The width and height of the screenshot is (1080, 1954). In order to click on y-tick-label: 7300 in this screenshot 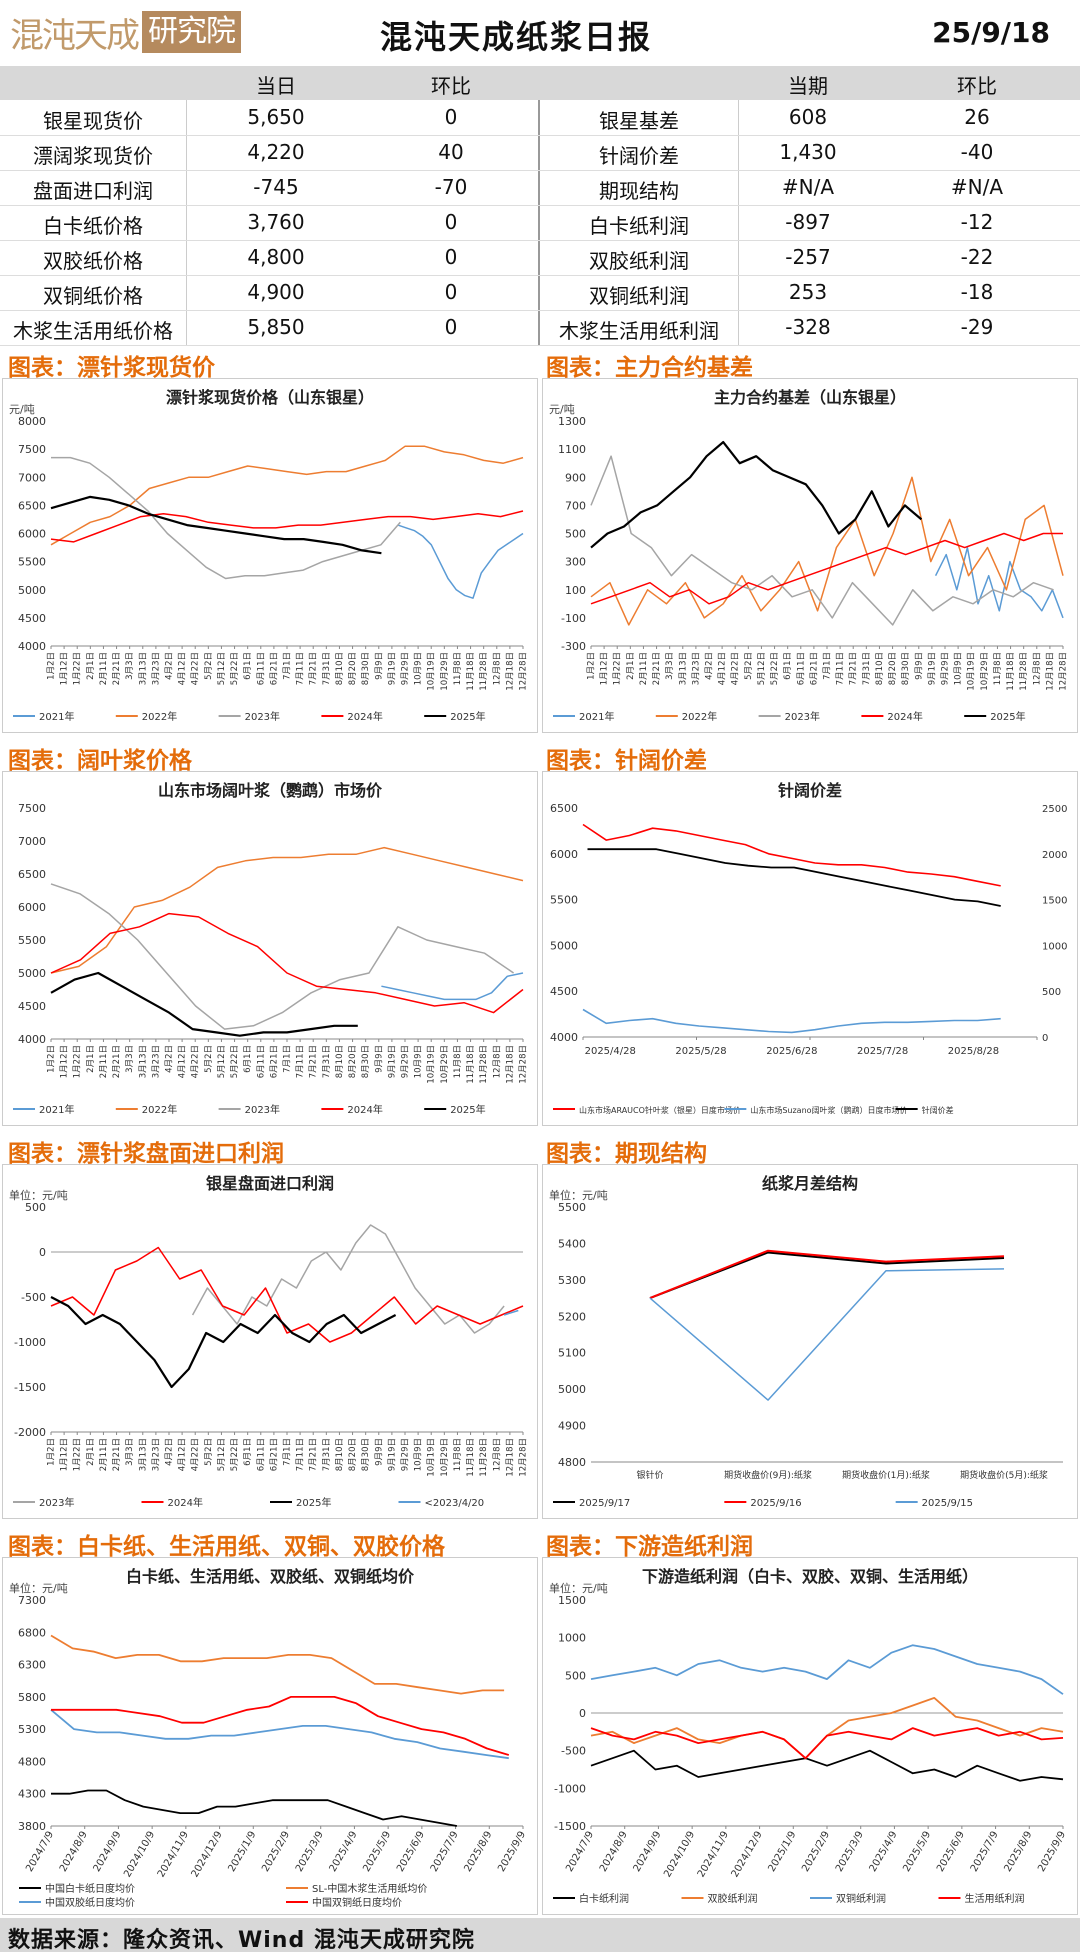, I will do `click(32, 1600)`.